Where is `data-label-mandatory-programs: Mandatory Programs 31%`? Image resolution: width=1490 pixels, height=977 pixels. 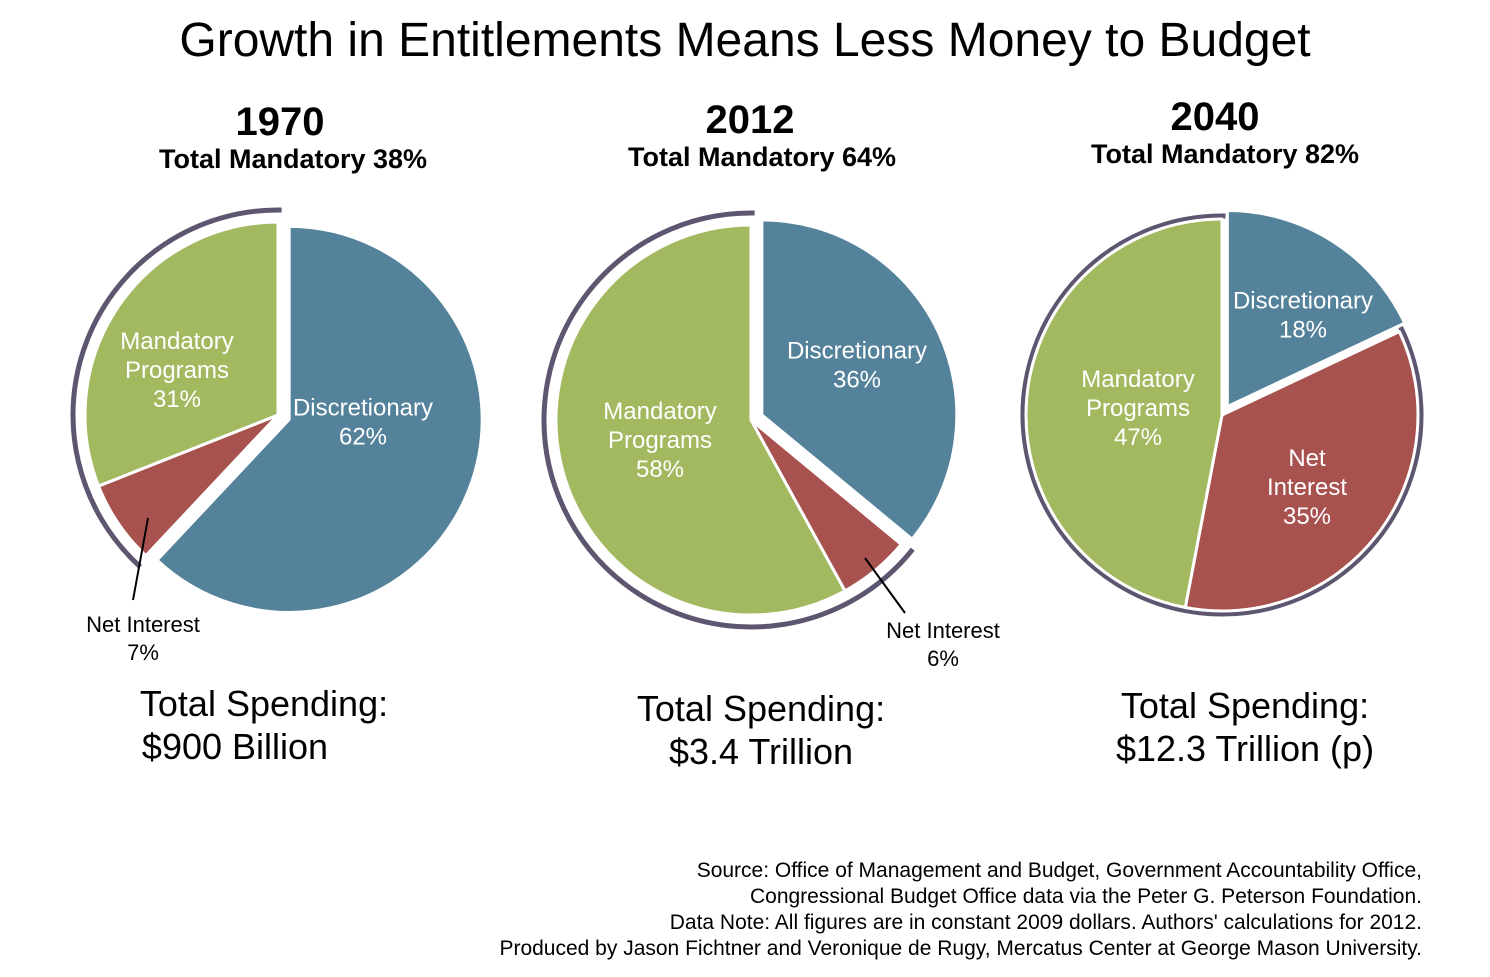
data-label-mandatory-programs: Mandatory Programs 31% is located at coordinates (176, 370).